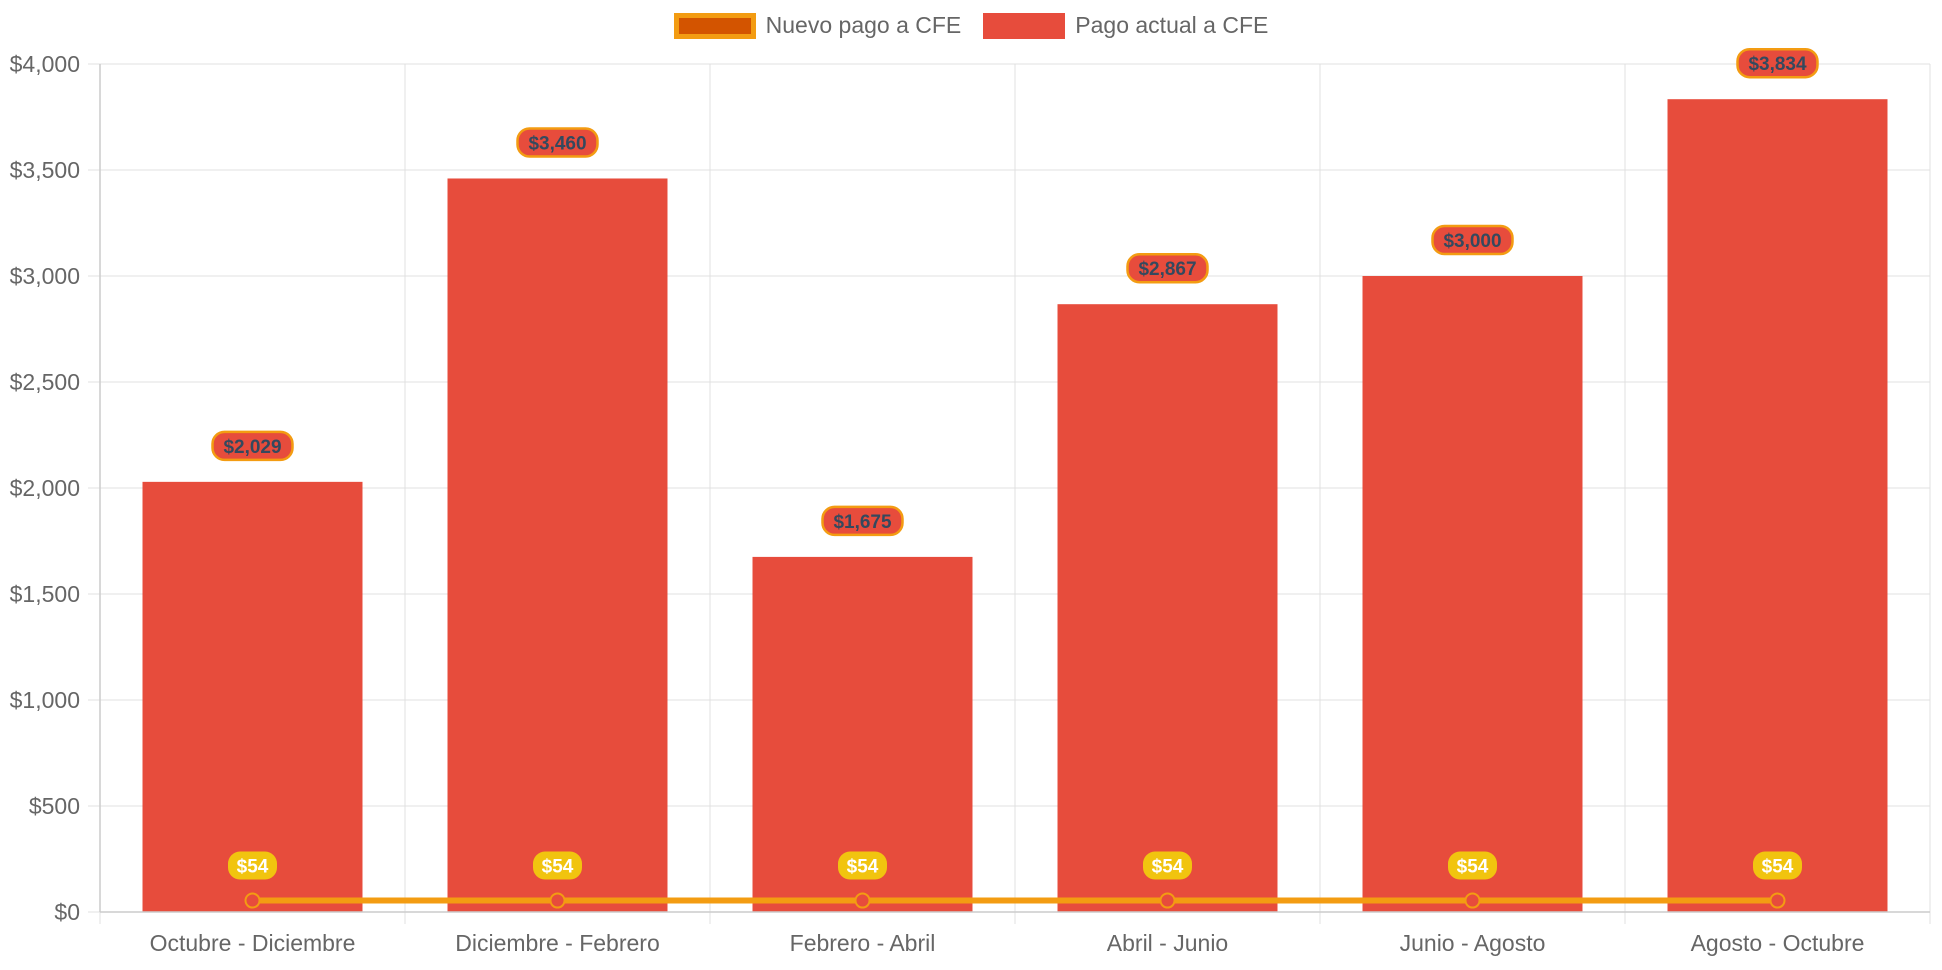  Describe the element at coordinates (863, 25) in the screenshot. I see `legend-label-nuevo-pago: Nuevo pago a CFE` at that location.